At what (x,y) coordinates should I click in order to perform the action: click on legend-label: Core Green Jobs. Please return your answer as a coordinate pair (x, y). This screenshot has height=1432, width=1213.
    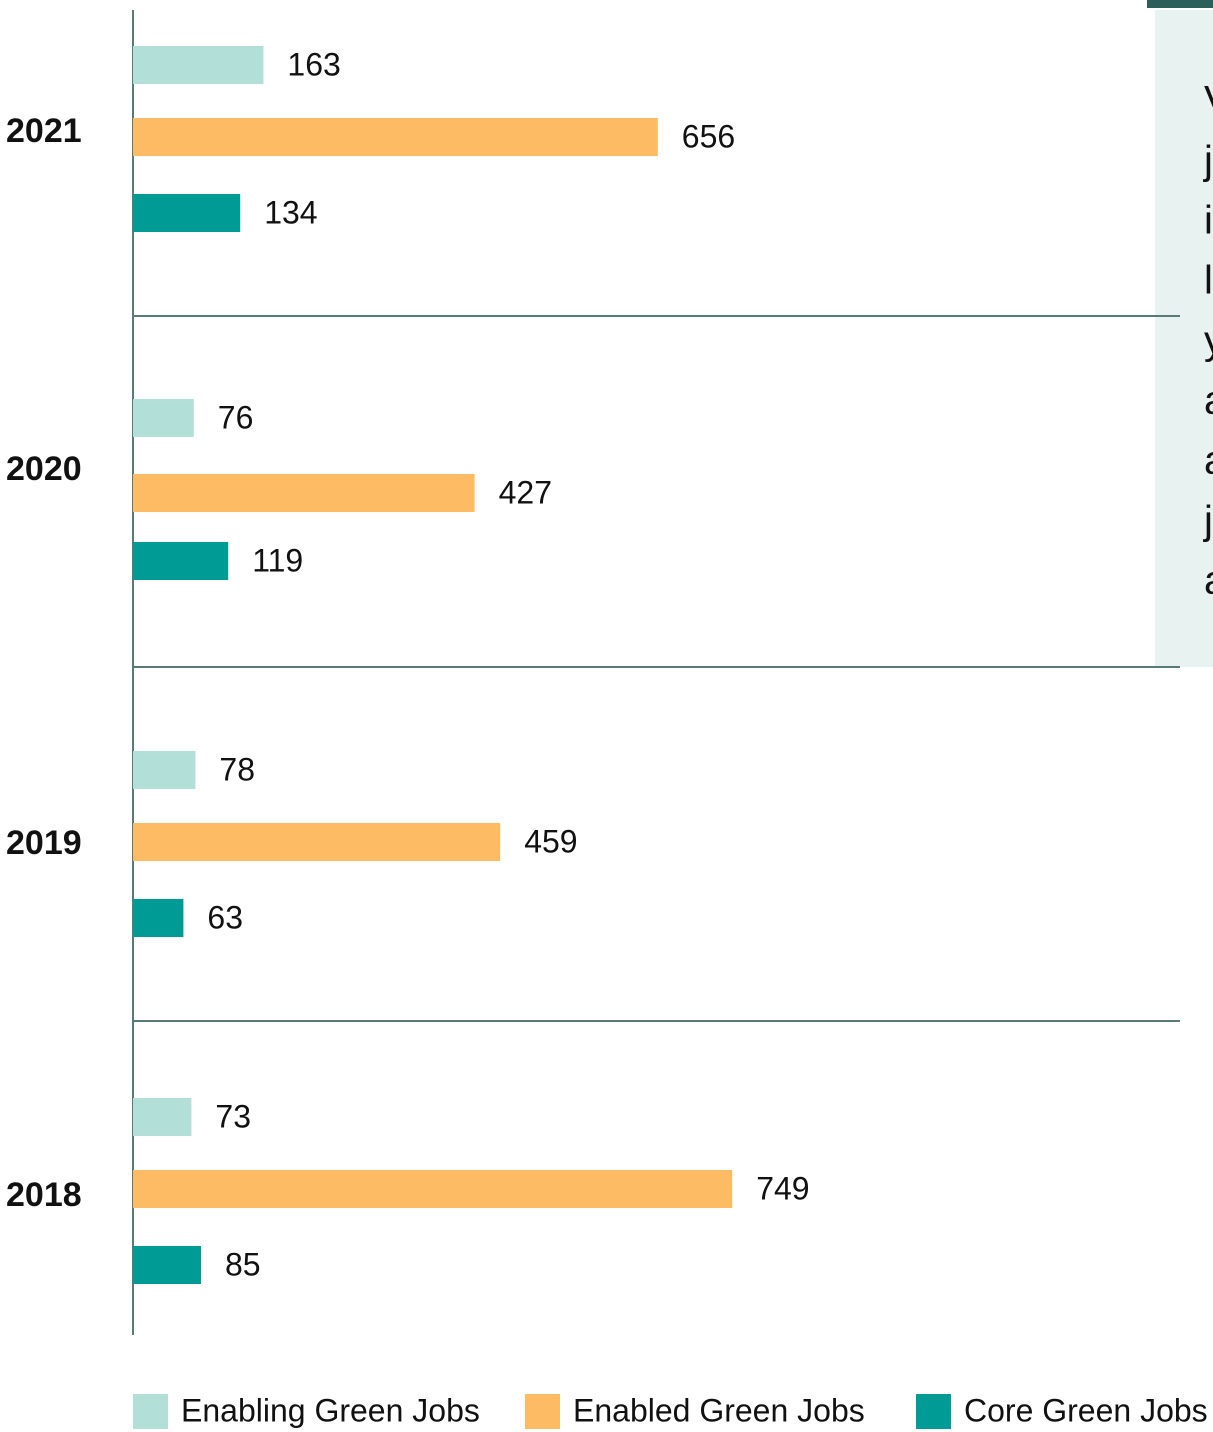
    Looking at the image, I should click on (1086, 1410).